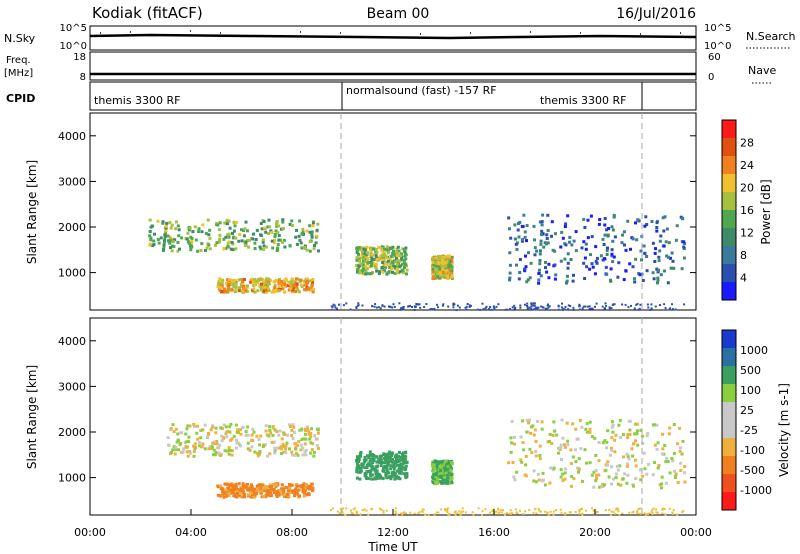 The height and width of the screenshot is (554, 800). Describe the element at coordinates (72, 341) in the screenshot. I see `y-tick-label: 4000` at that location.